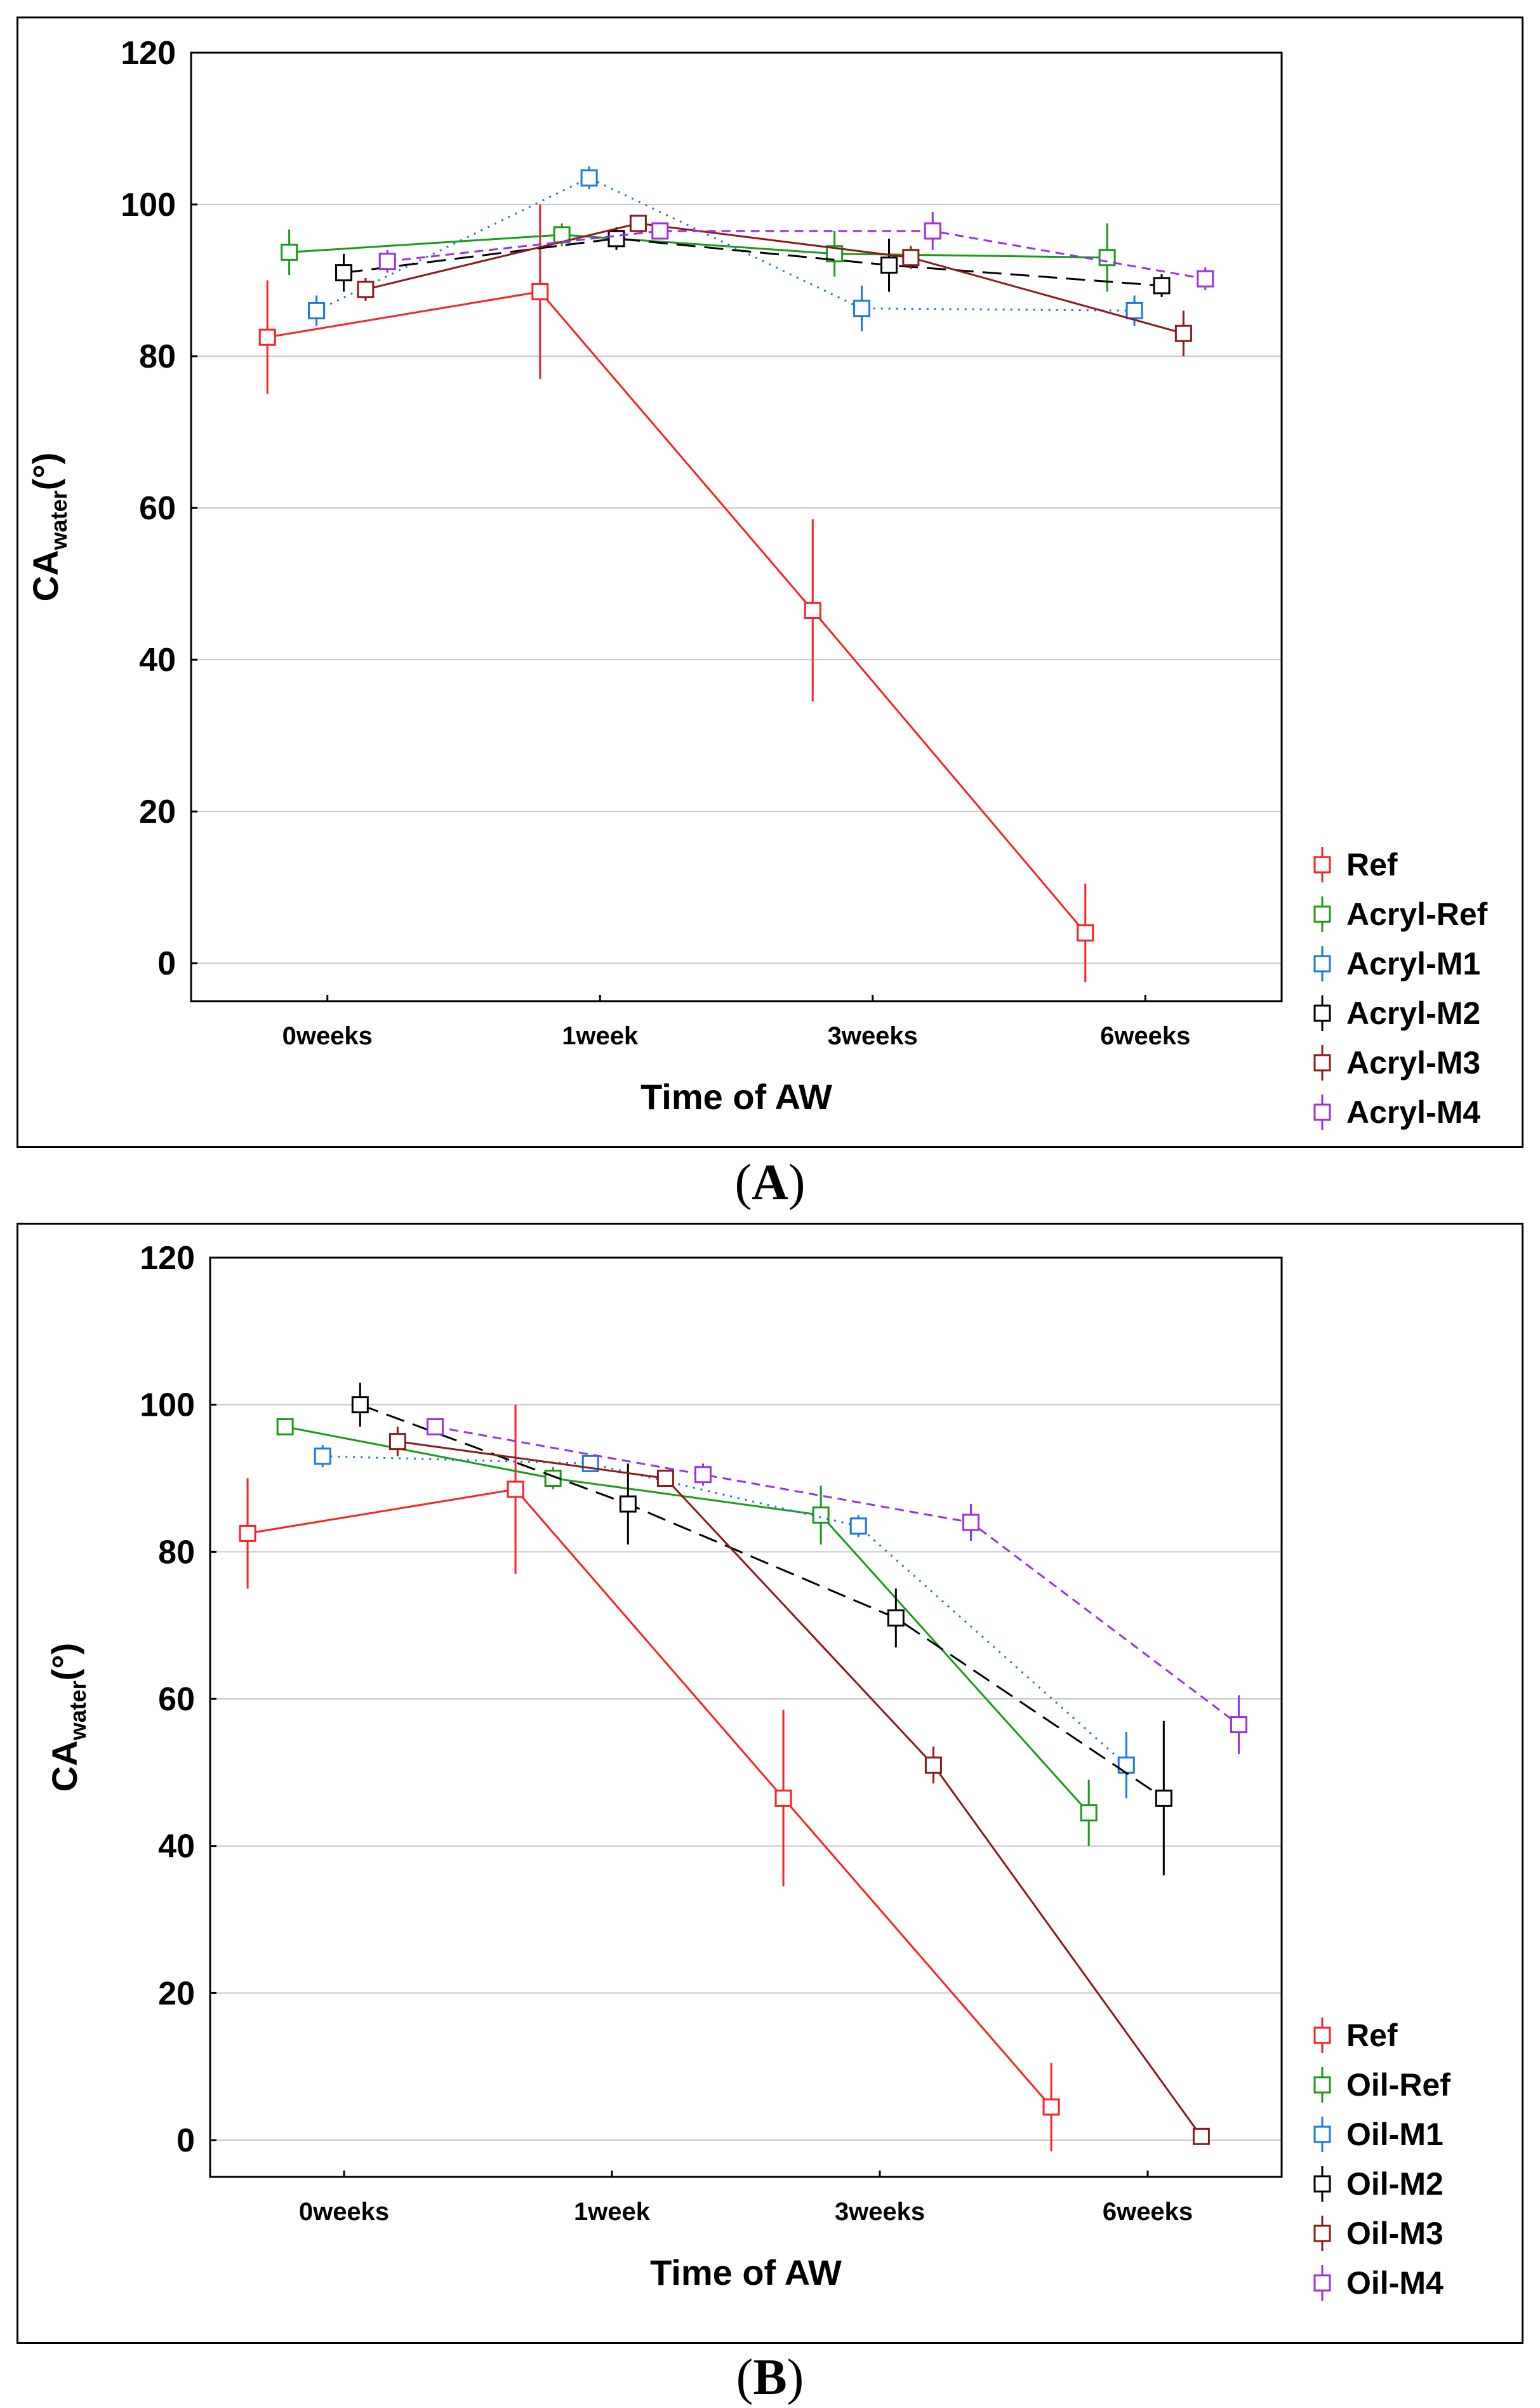  What do you see at coordinates (880, 2212) in the screenshot?
I see `x-tick-label: 3weeks` at bounding box center [880, 2212].